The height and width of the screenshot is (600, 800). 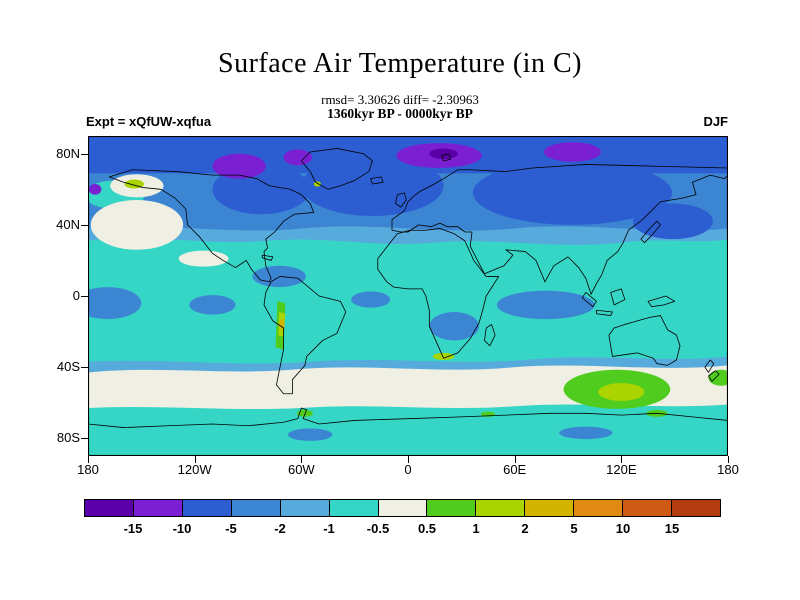 I want to click on outline-africa, so click(x=438, y=293).